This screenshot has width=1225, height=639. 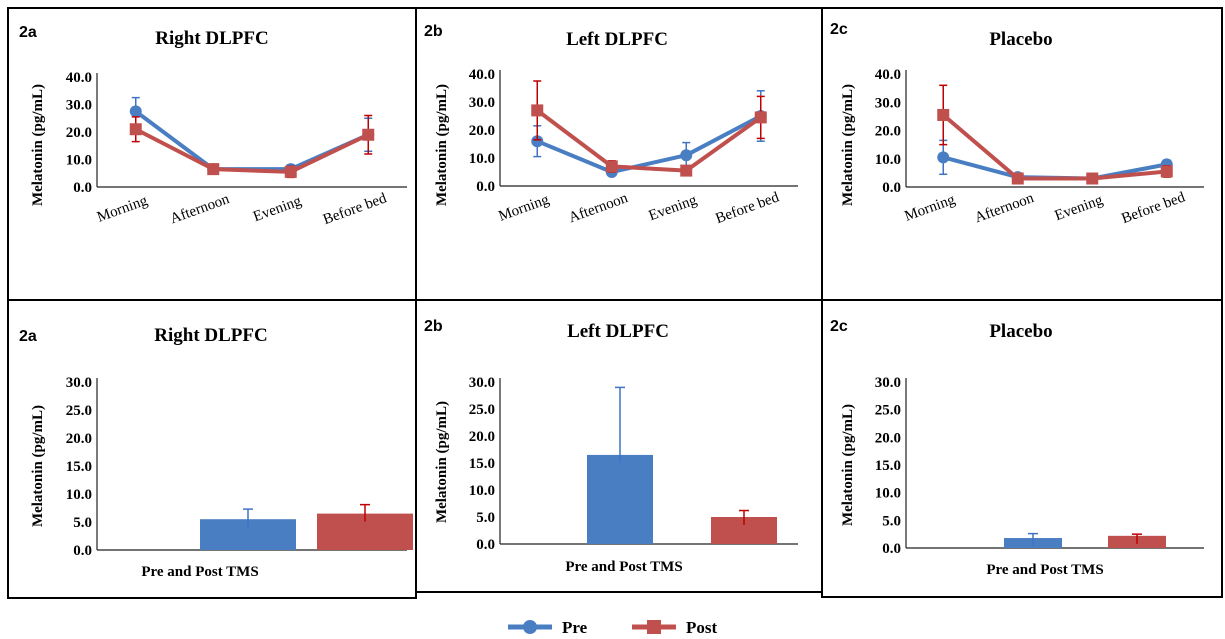 I want to click on legend: Pre Post, so click(x=613, y=627).